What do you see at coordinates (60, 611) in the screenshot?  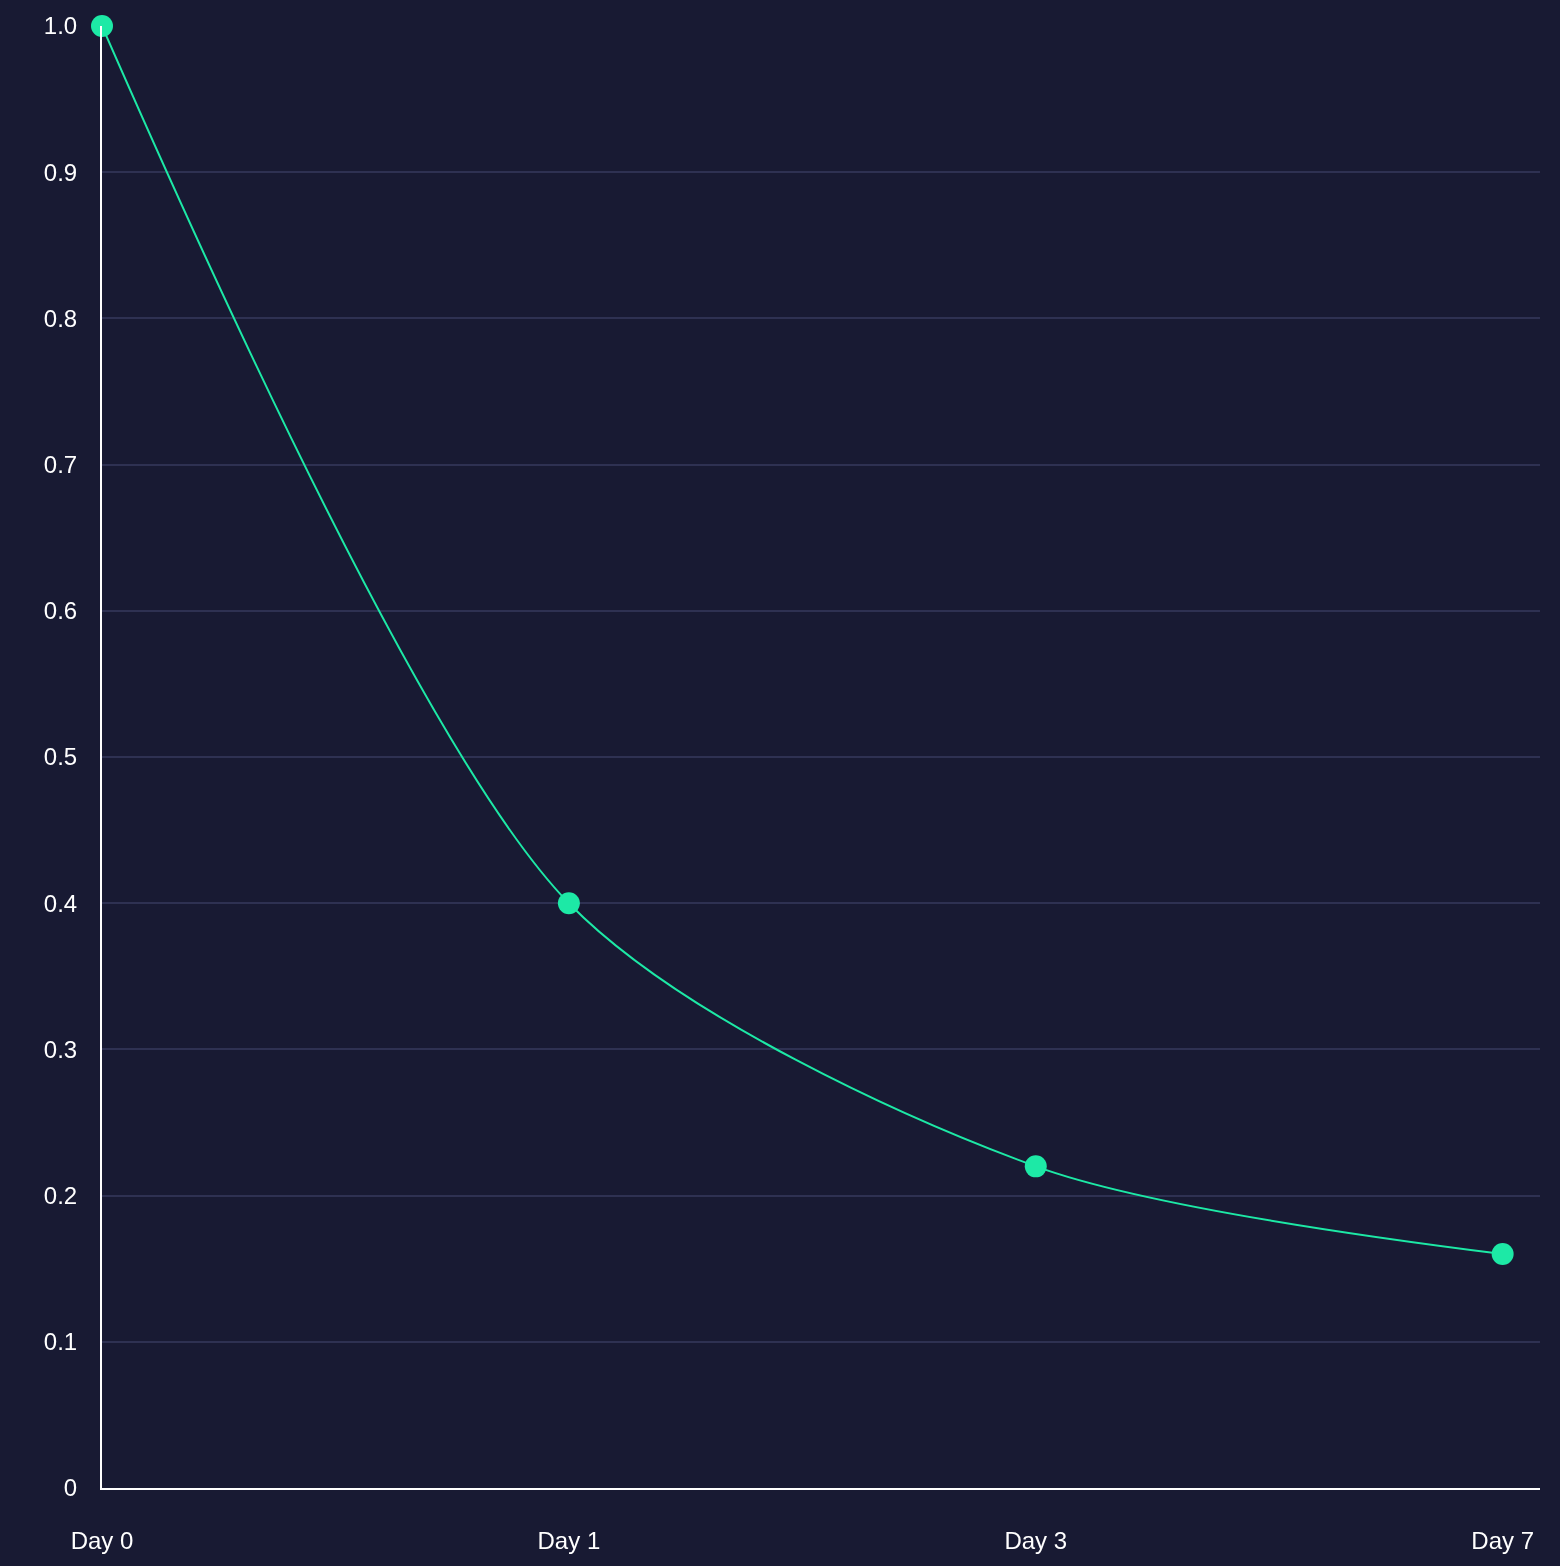 I see `y-tick-label: 0.6` at bounding box center [60, 611].